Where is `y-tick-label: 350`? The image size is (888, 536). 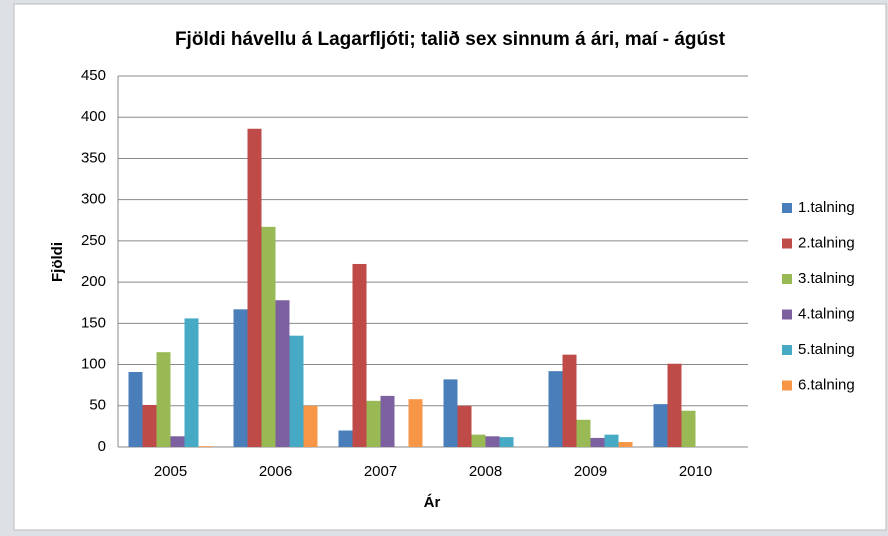
y-tick-label: 350 is located at coordinates (93, 157).